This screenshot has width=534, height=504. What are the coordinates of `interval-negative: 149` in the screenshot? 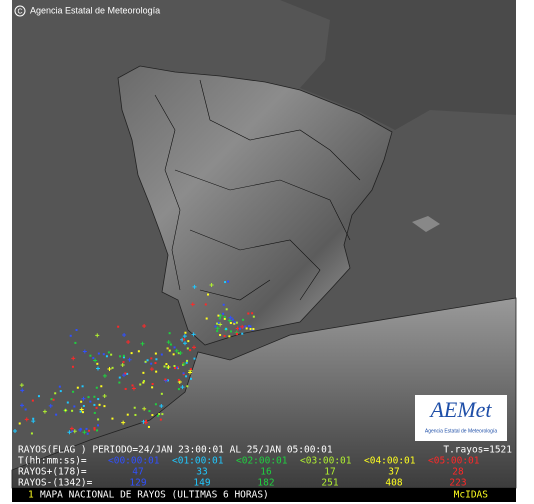 It's located at (201, 483).